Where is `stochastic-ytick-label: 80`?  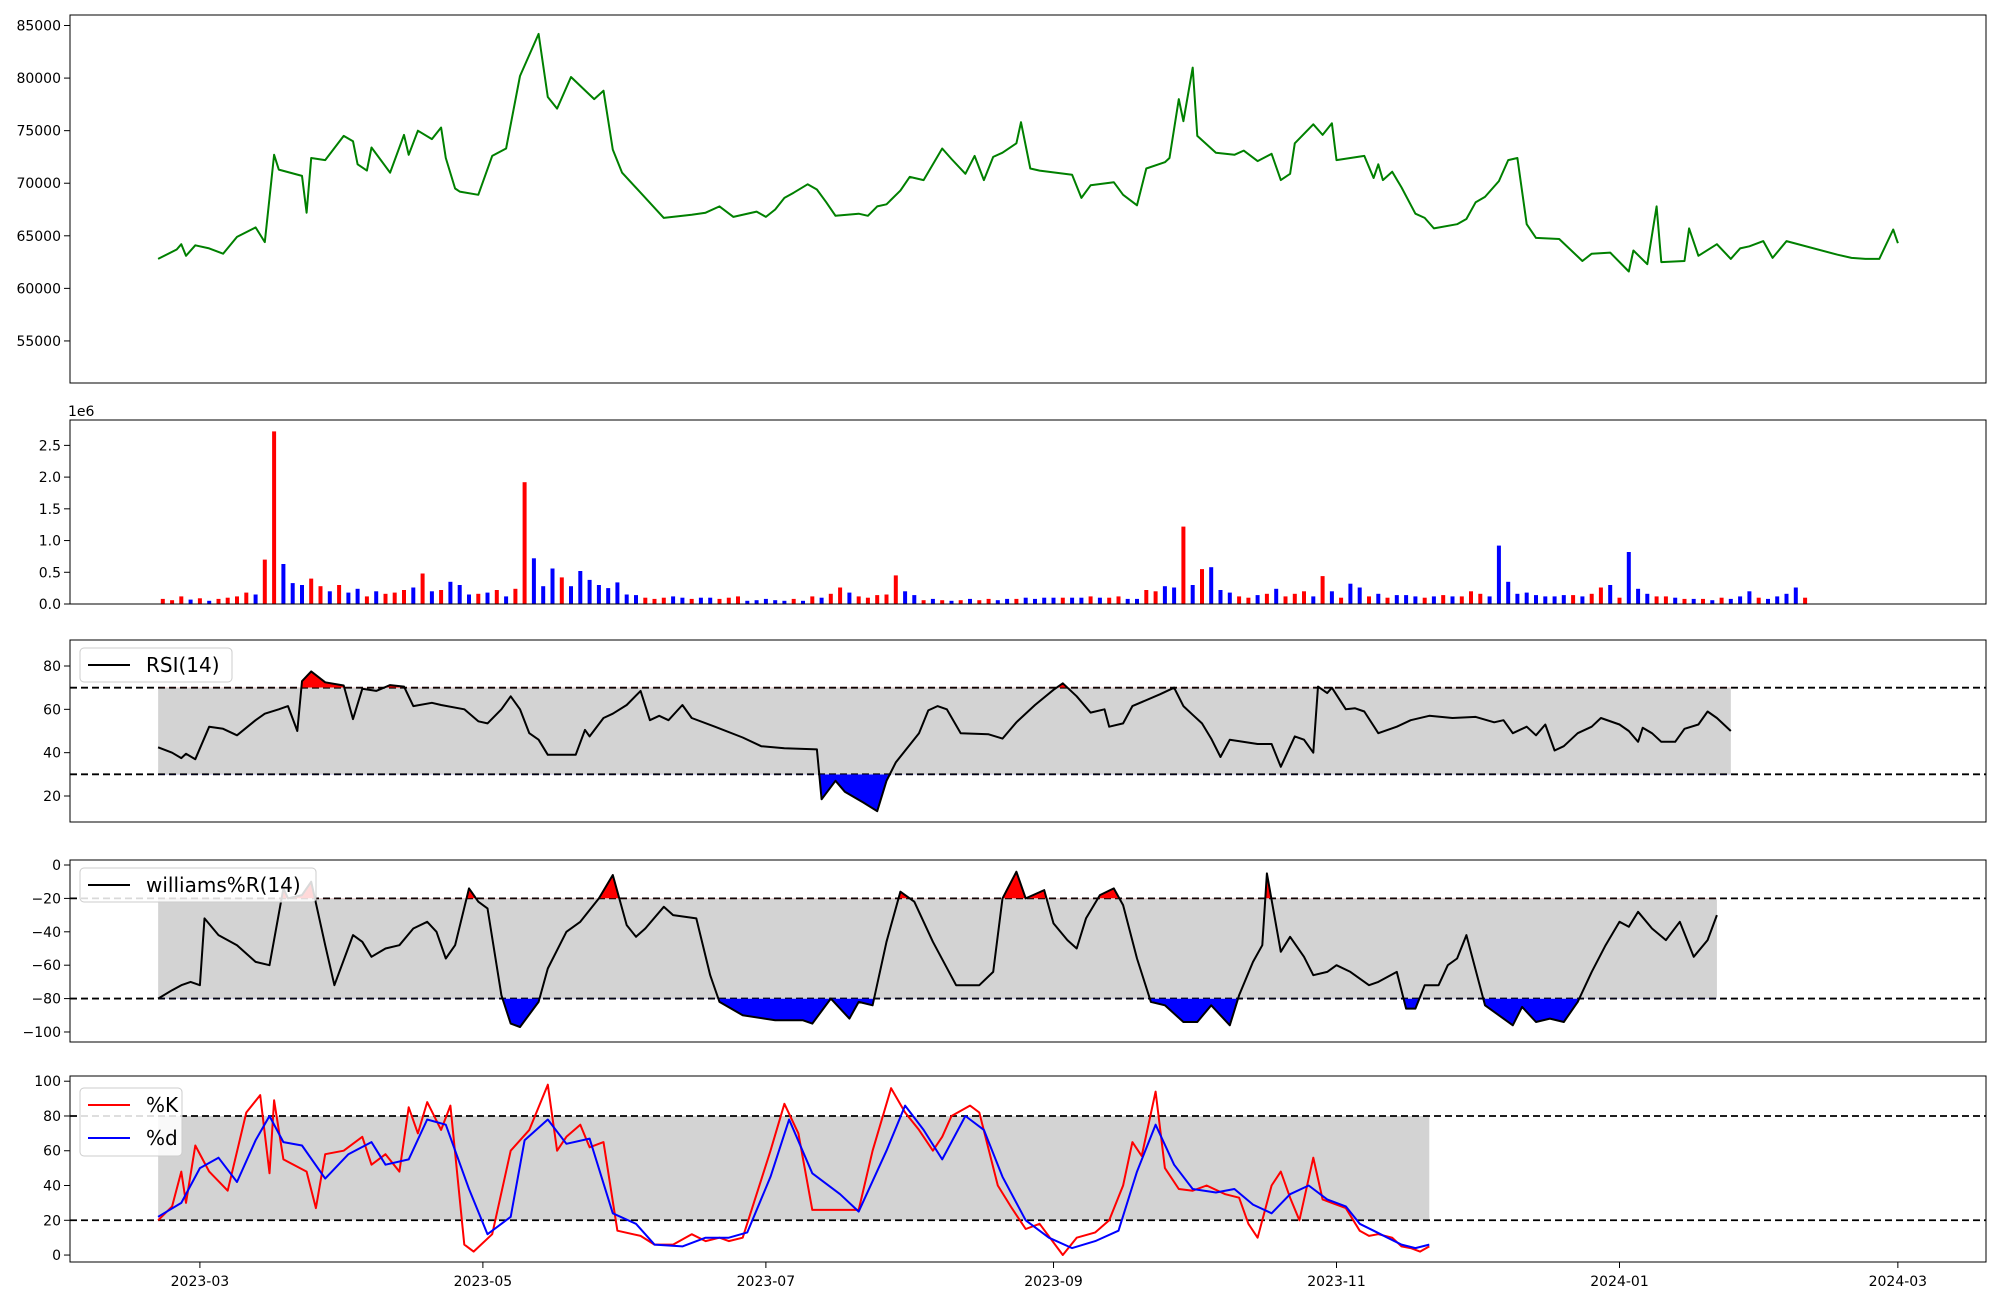
stochastic-ytick-label: 80 is located at coordinates (52, 1117).